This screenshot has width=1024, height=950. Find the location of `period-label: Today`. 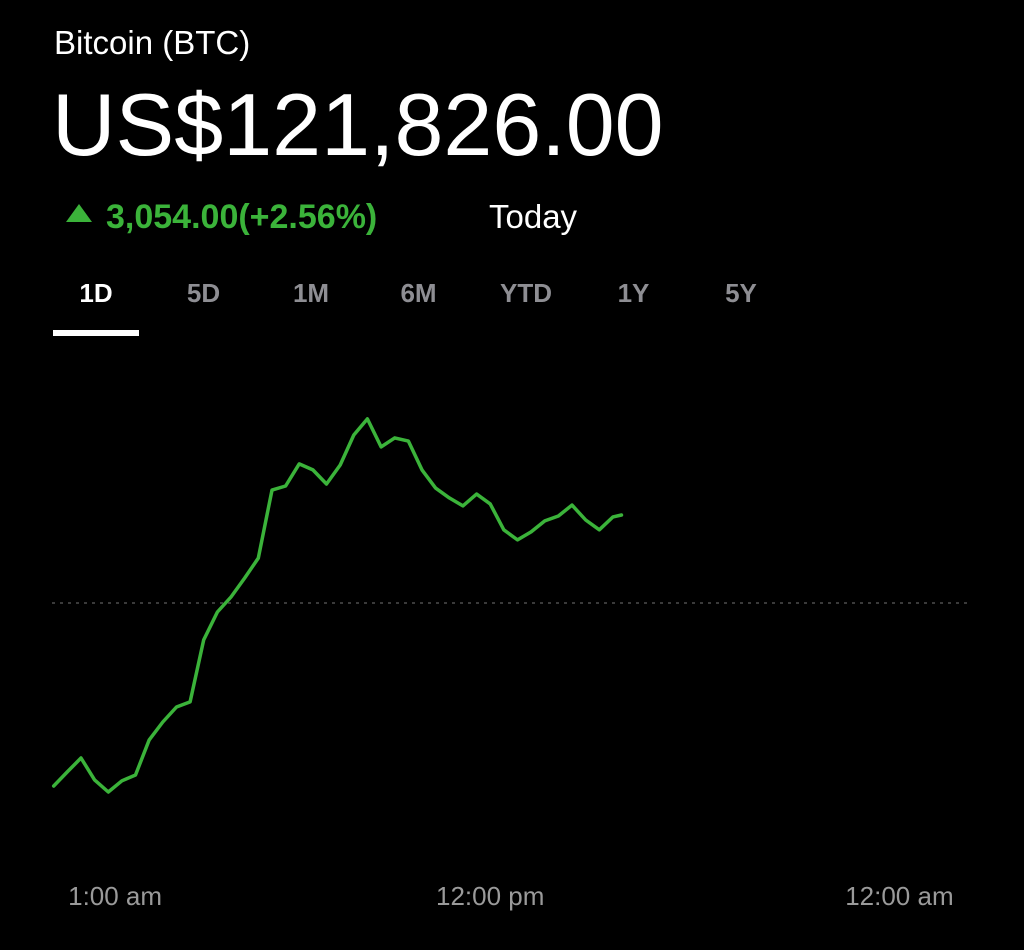

period-label: Today is located at coordinates (533, 216).